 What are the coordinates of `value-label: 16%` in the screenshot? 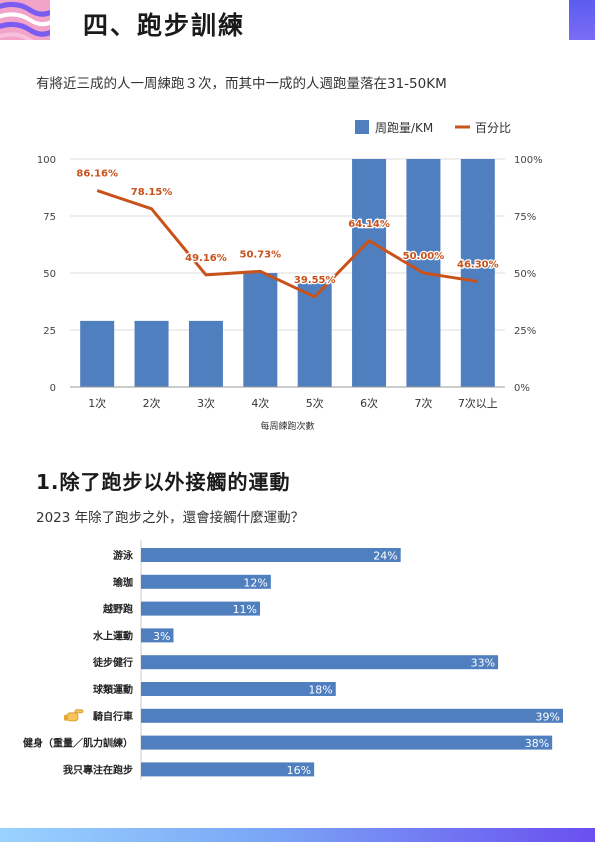 It's located at (299, 770).